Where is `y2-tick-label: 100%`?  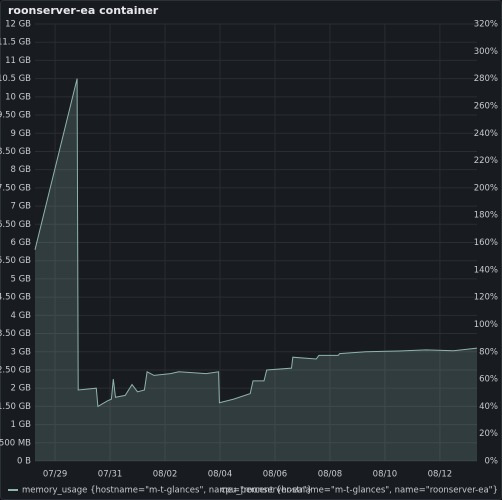
y2-tick-label: 100% is located at coordinates (486, 325).